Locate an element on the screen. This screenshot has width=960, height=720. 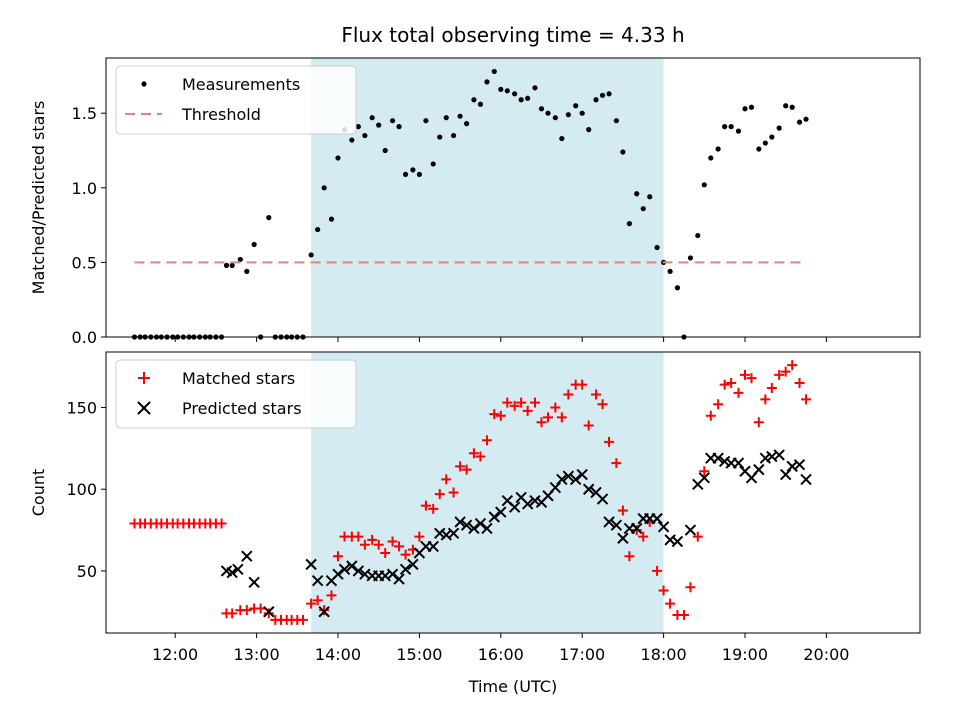
y-tick-label: 0.0 is located at coordinates (84, 337).